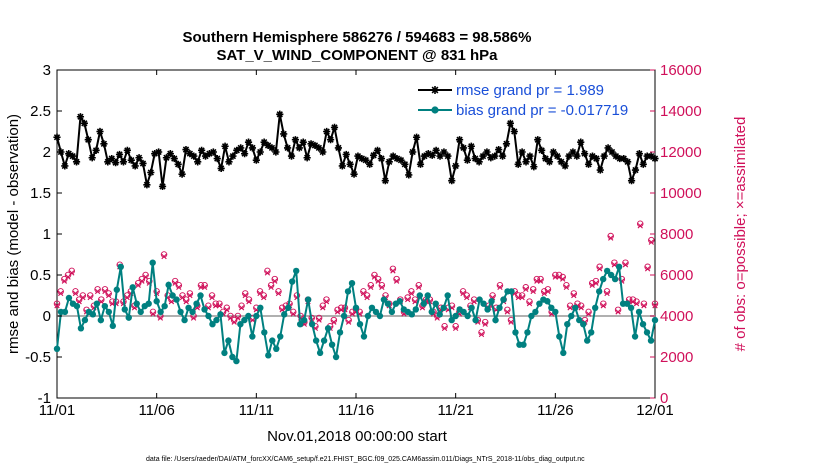 This screenshot has width=830, height=470. I want to click on y-tick-label: 3, so click(47, 70).